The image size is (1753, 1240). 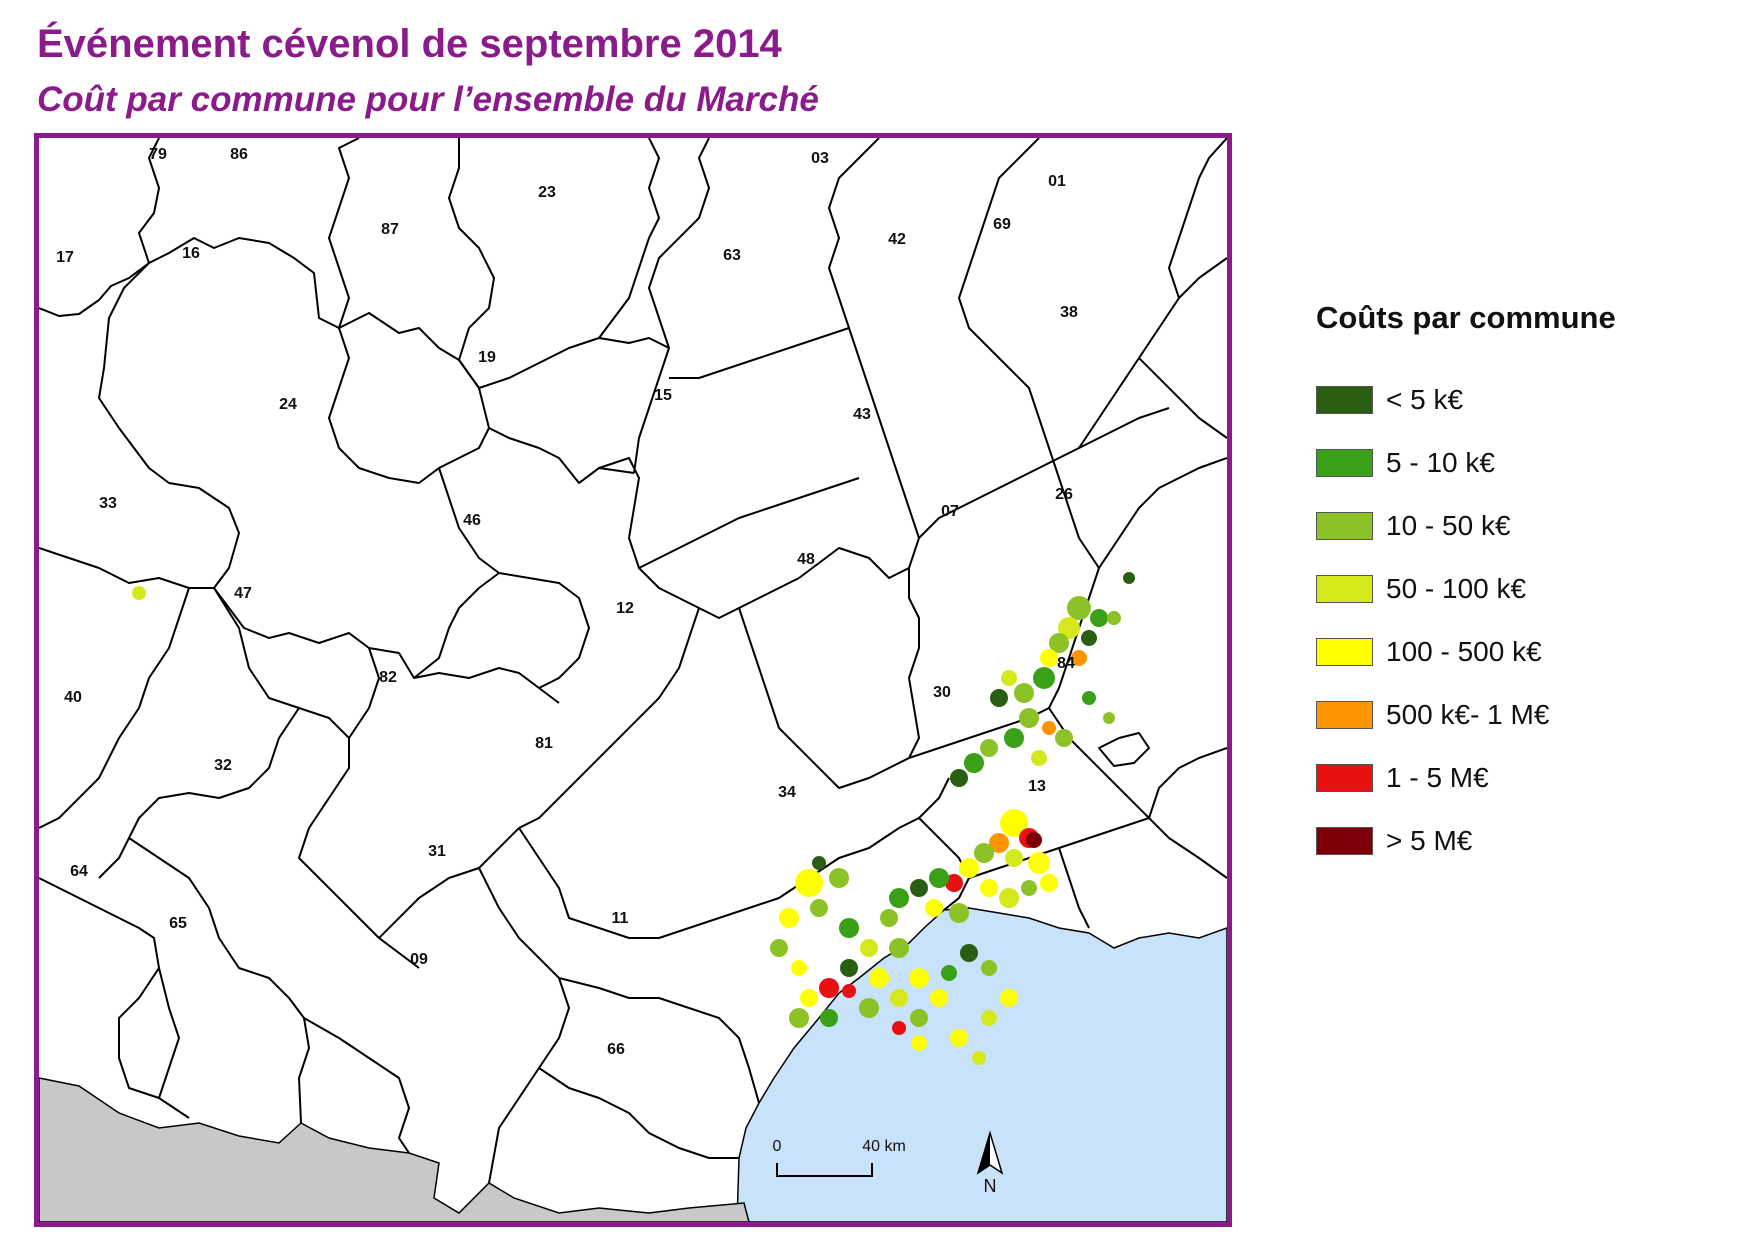 What do you see at coordinates (1526, 416) in the screenshot?
I see `legend-item: < 5 k€` at bounding box center [1526, 416].